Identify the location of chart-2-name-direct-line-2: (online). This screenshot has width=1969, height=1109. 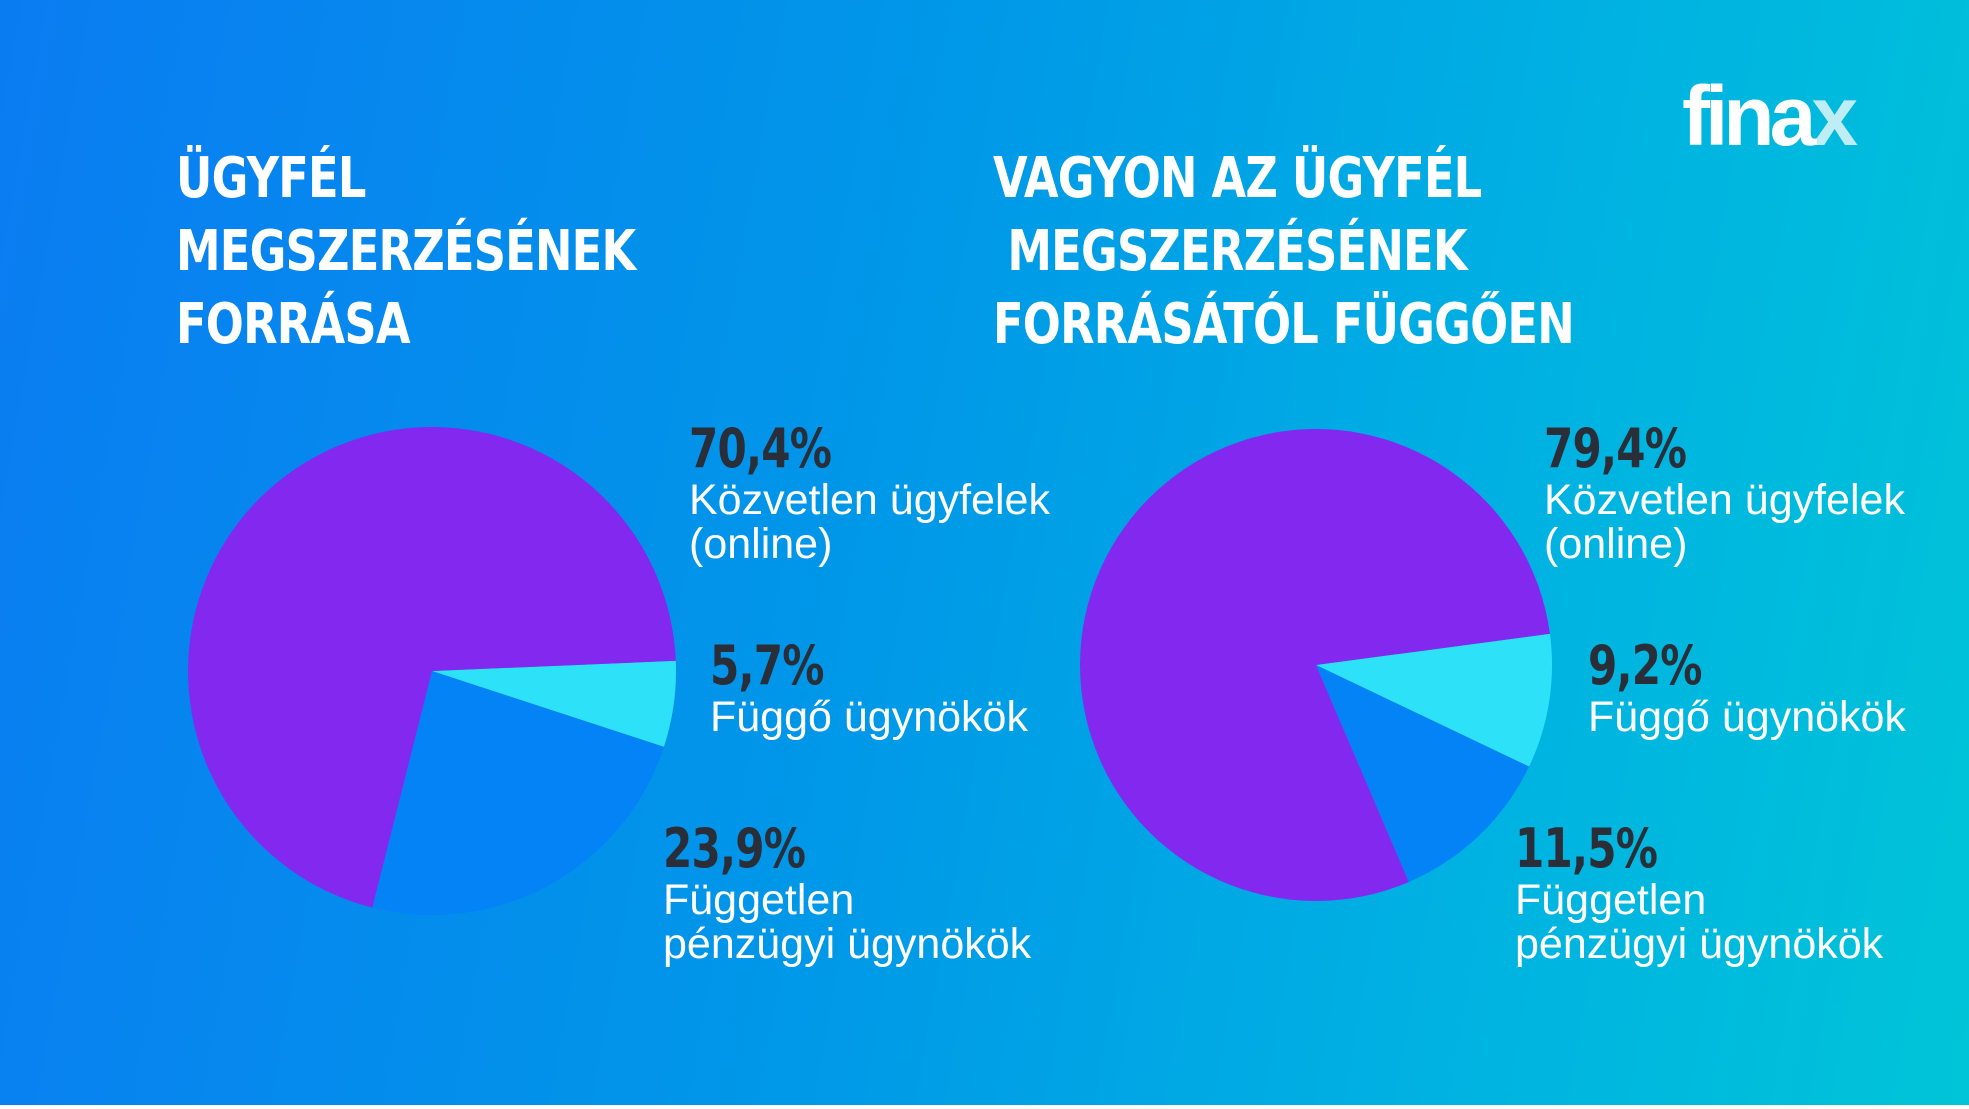
(1616, 544).